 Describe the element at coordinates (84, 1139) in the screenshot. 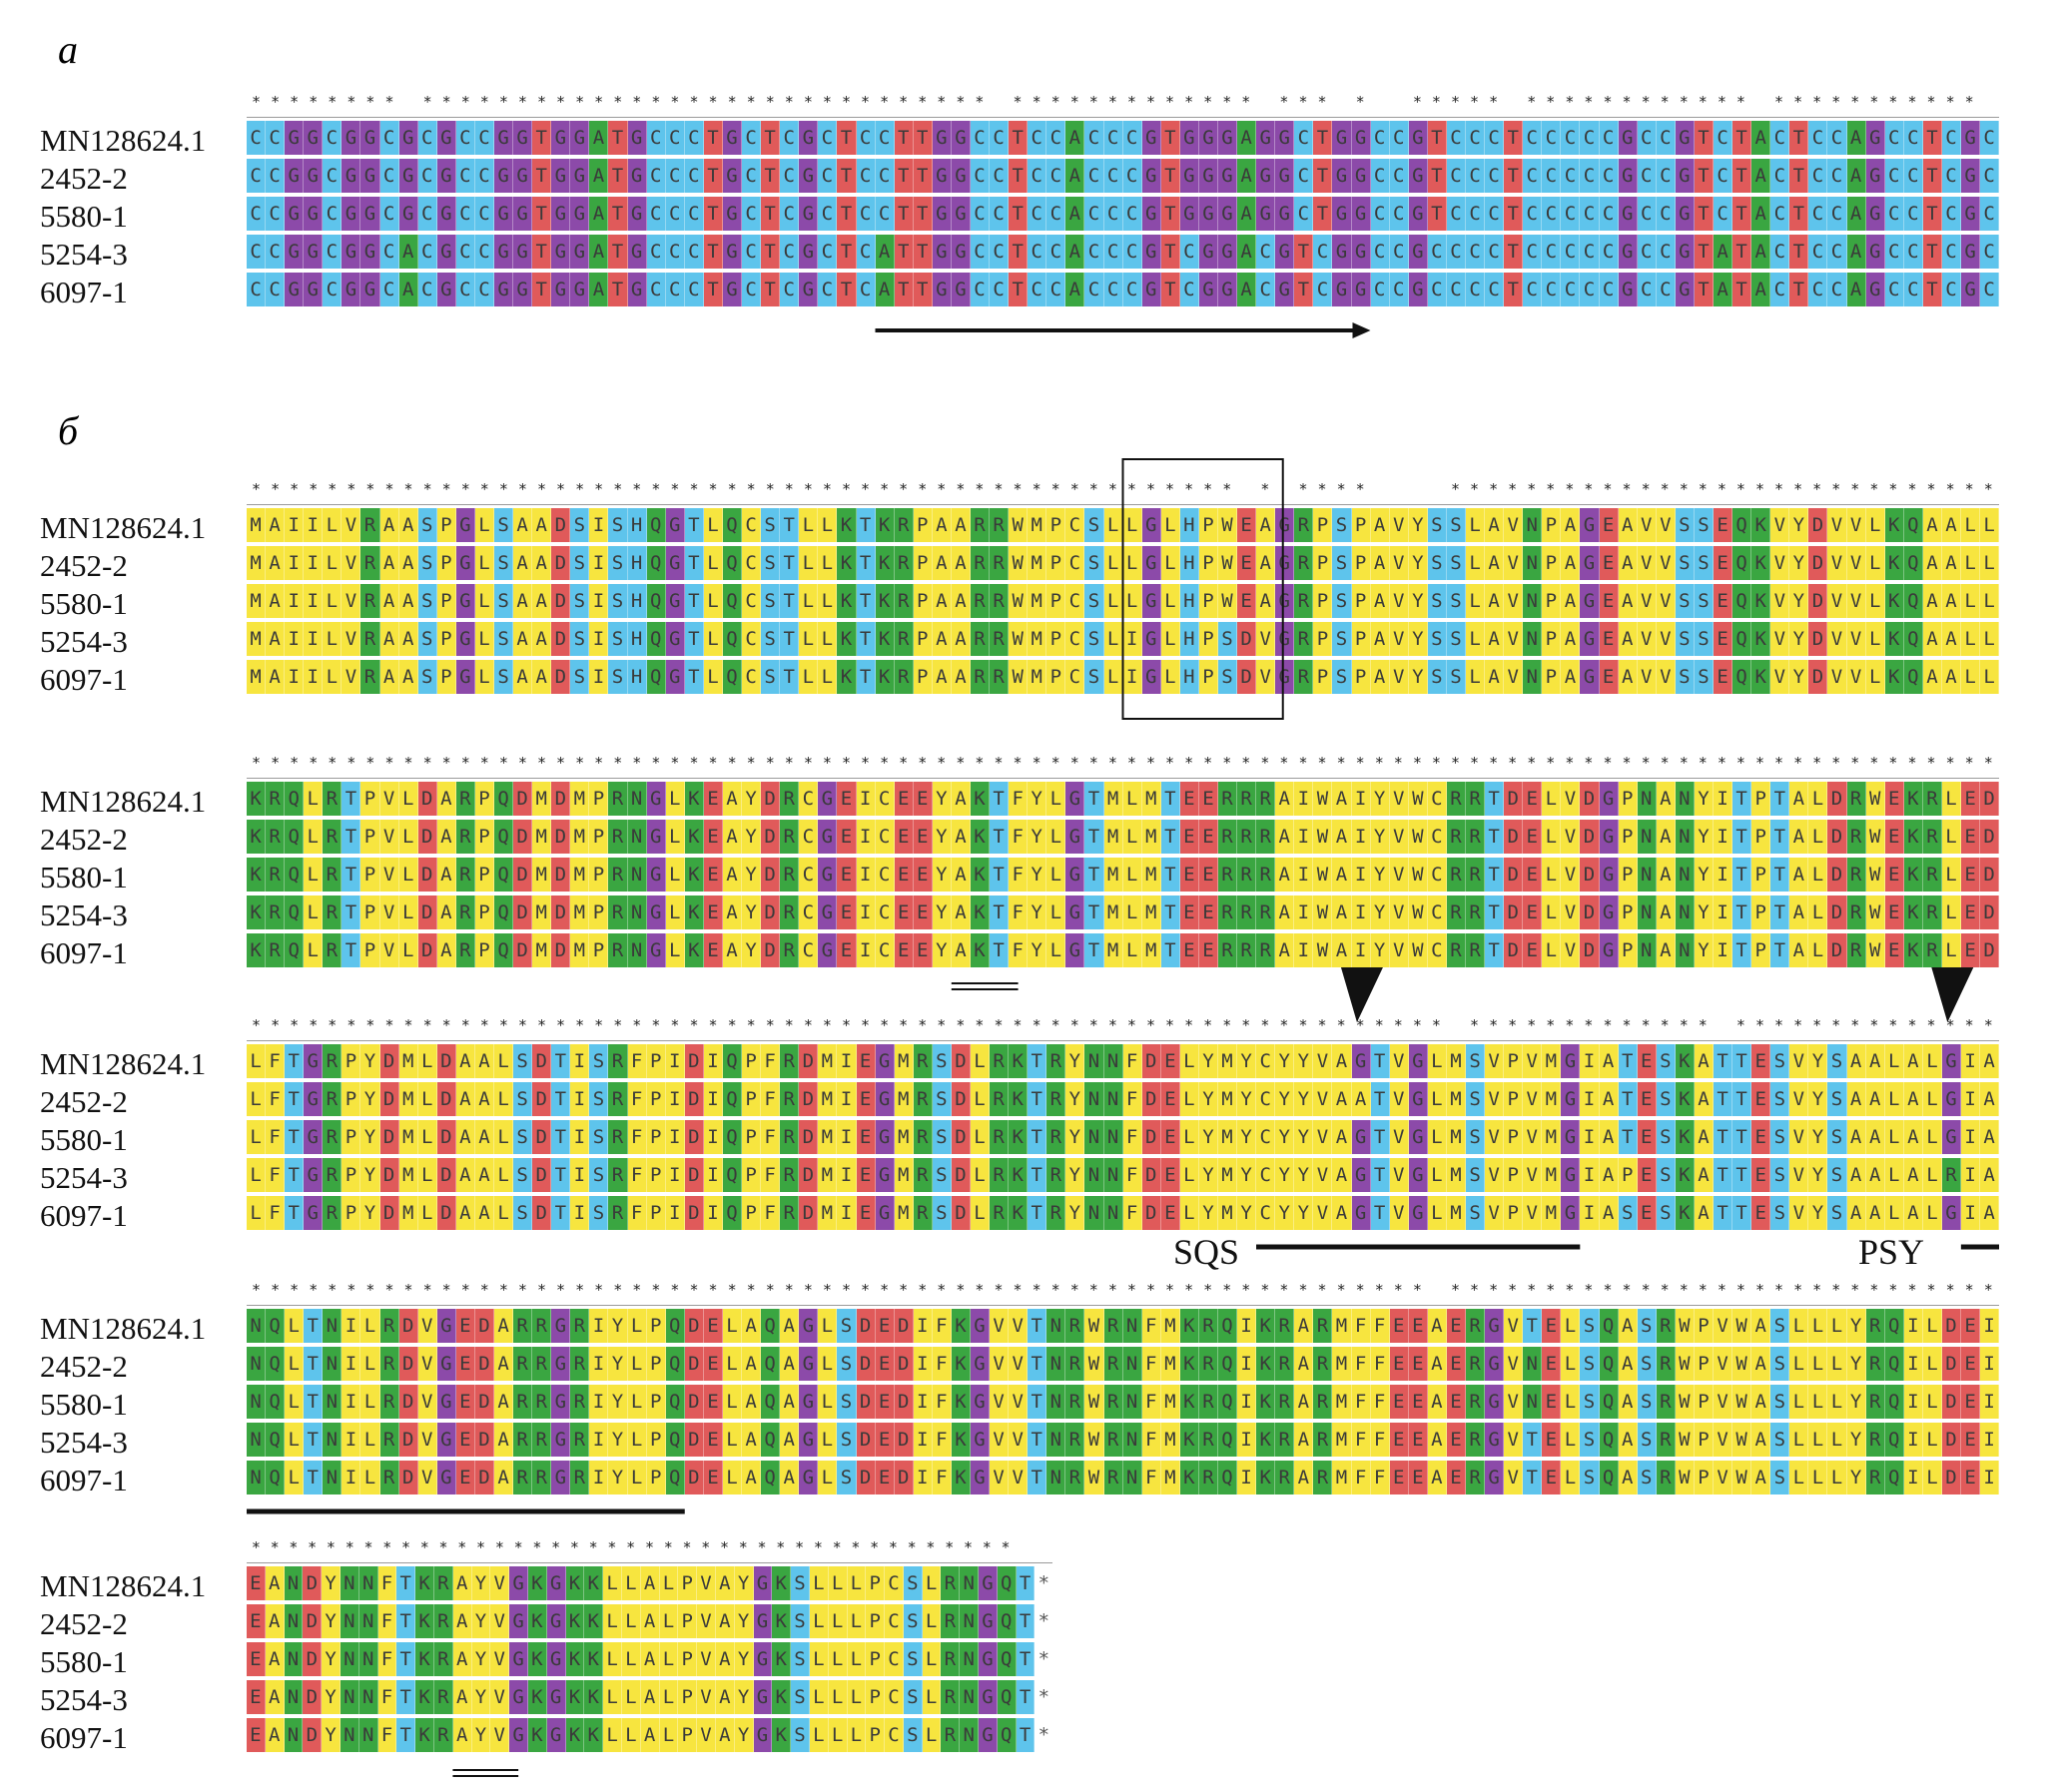

I see `sequence-name: 5580-1` at that location.